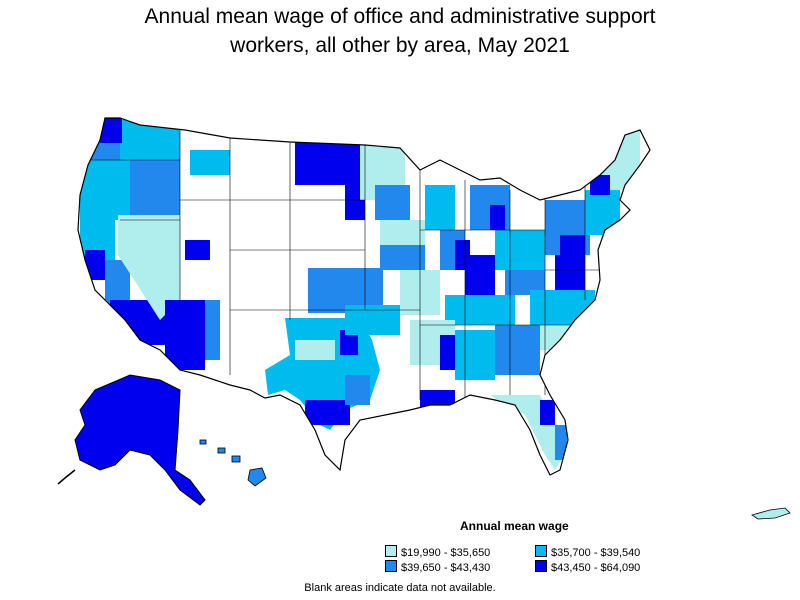  I want to click on legend-title: Annual mean wage, so click(514, 526).